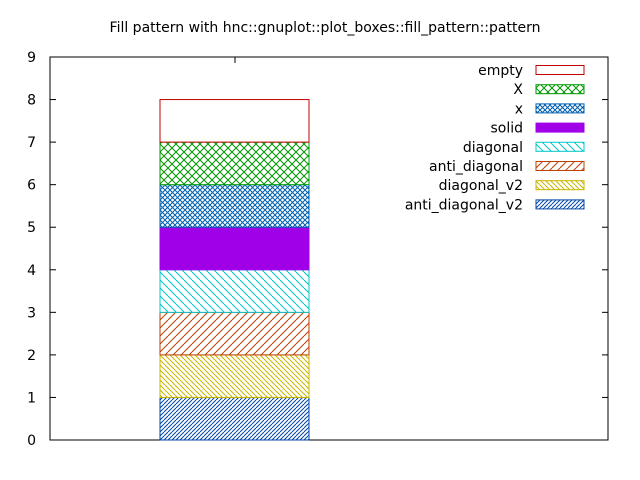  Describe the element at coordinates (234, 376) in the screenshot. I see `bar-segment-diagonal-v2` at that location.